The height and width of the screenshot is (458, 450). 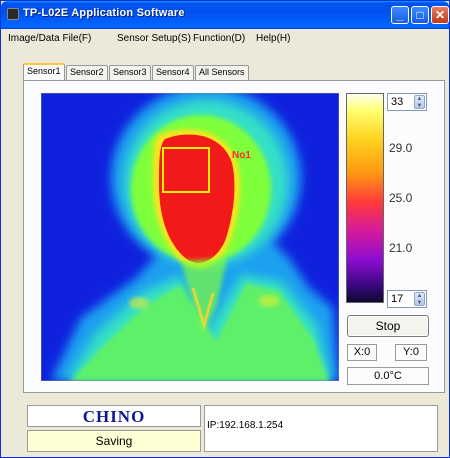 What do you see at coordinates (365, 198) in the screenshot?
I see `temperature-color-scale` at bounding box center [365, 198].